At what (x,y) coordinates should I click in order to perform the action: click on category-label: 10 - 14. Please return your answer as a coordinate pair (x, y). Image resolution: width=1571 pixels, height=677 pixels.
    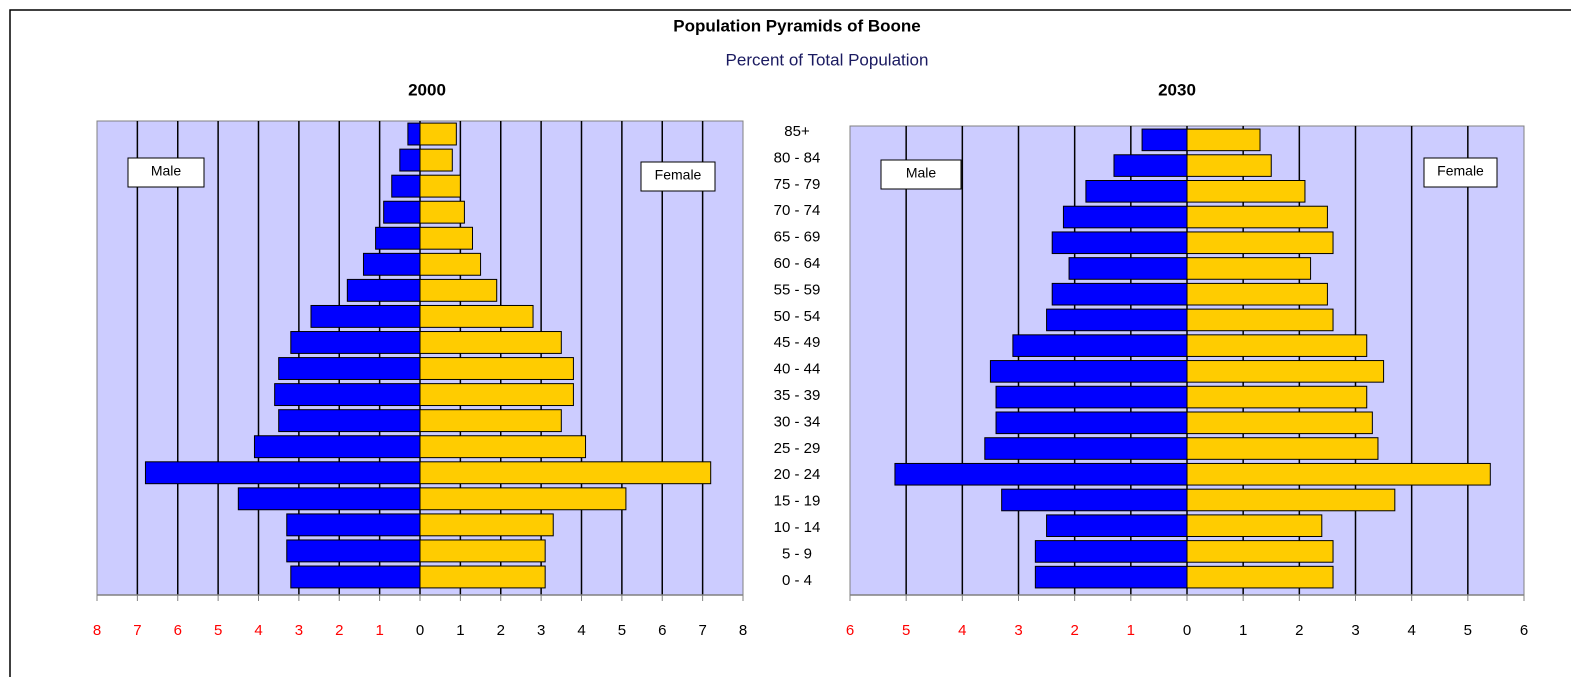
    Looking at the image, I should click on (797, 527).